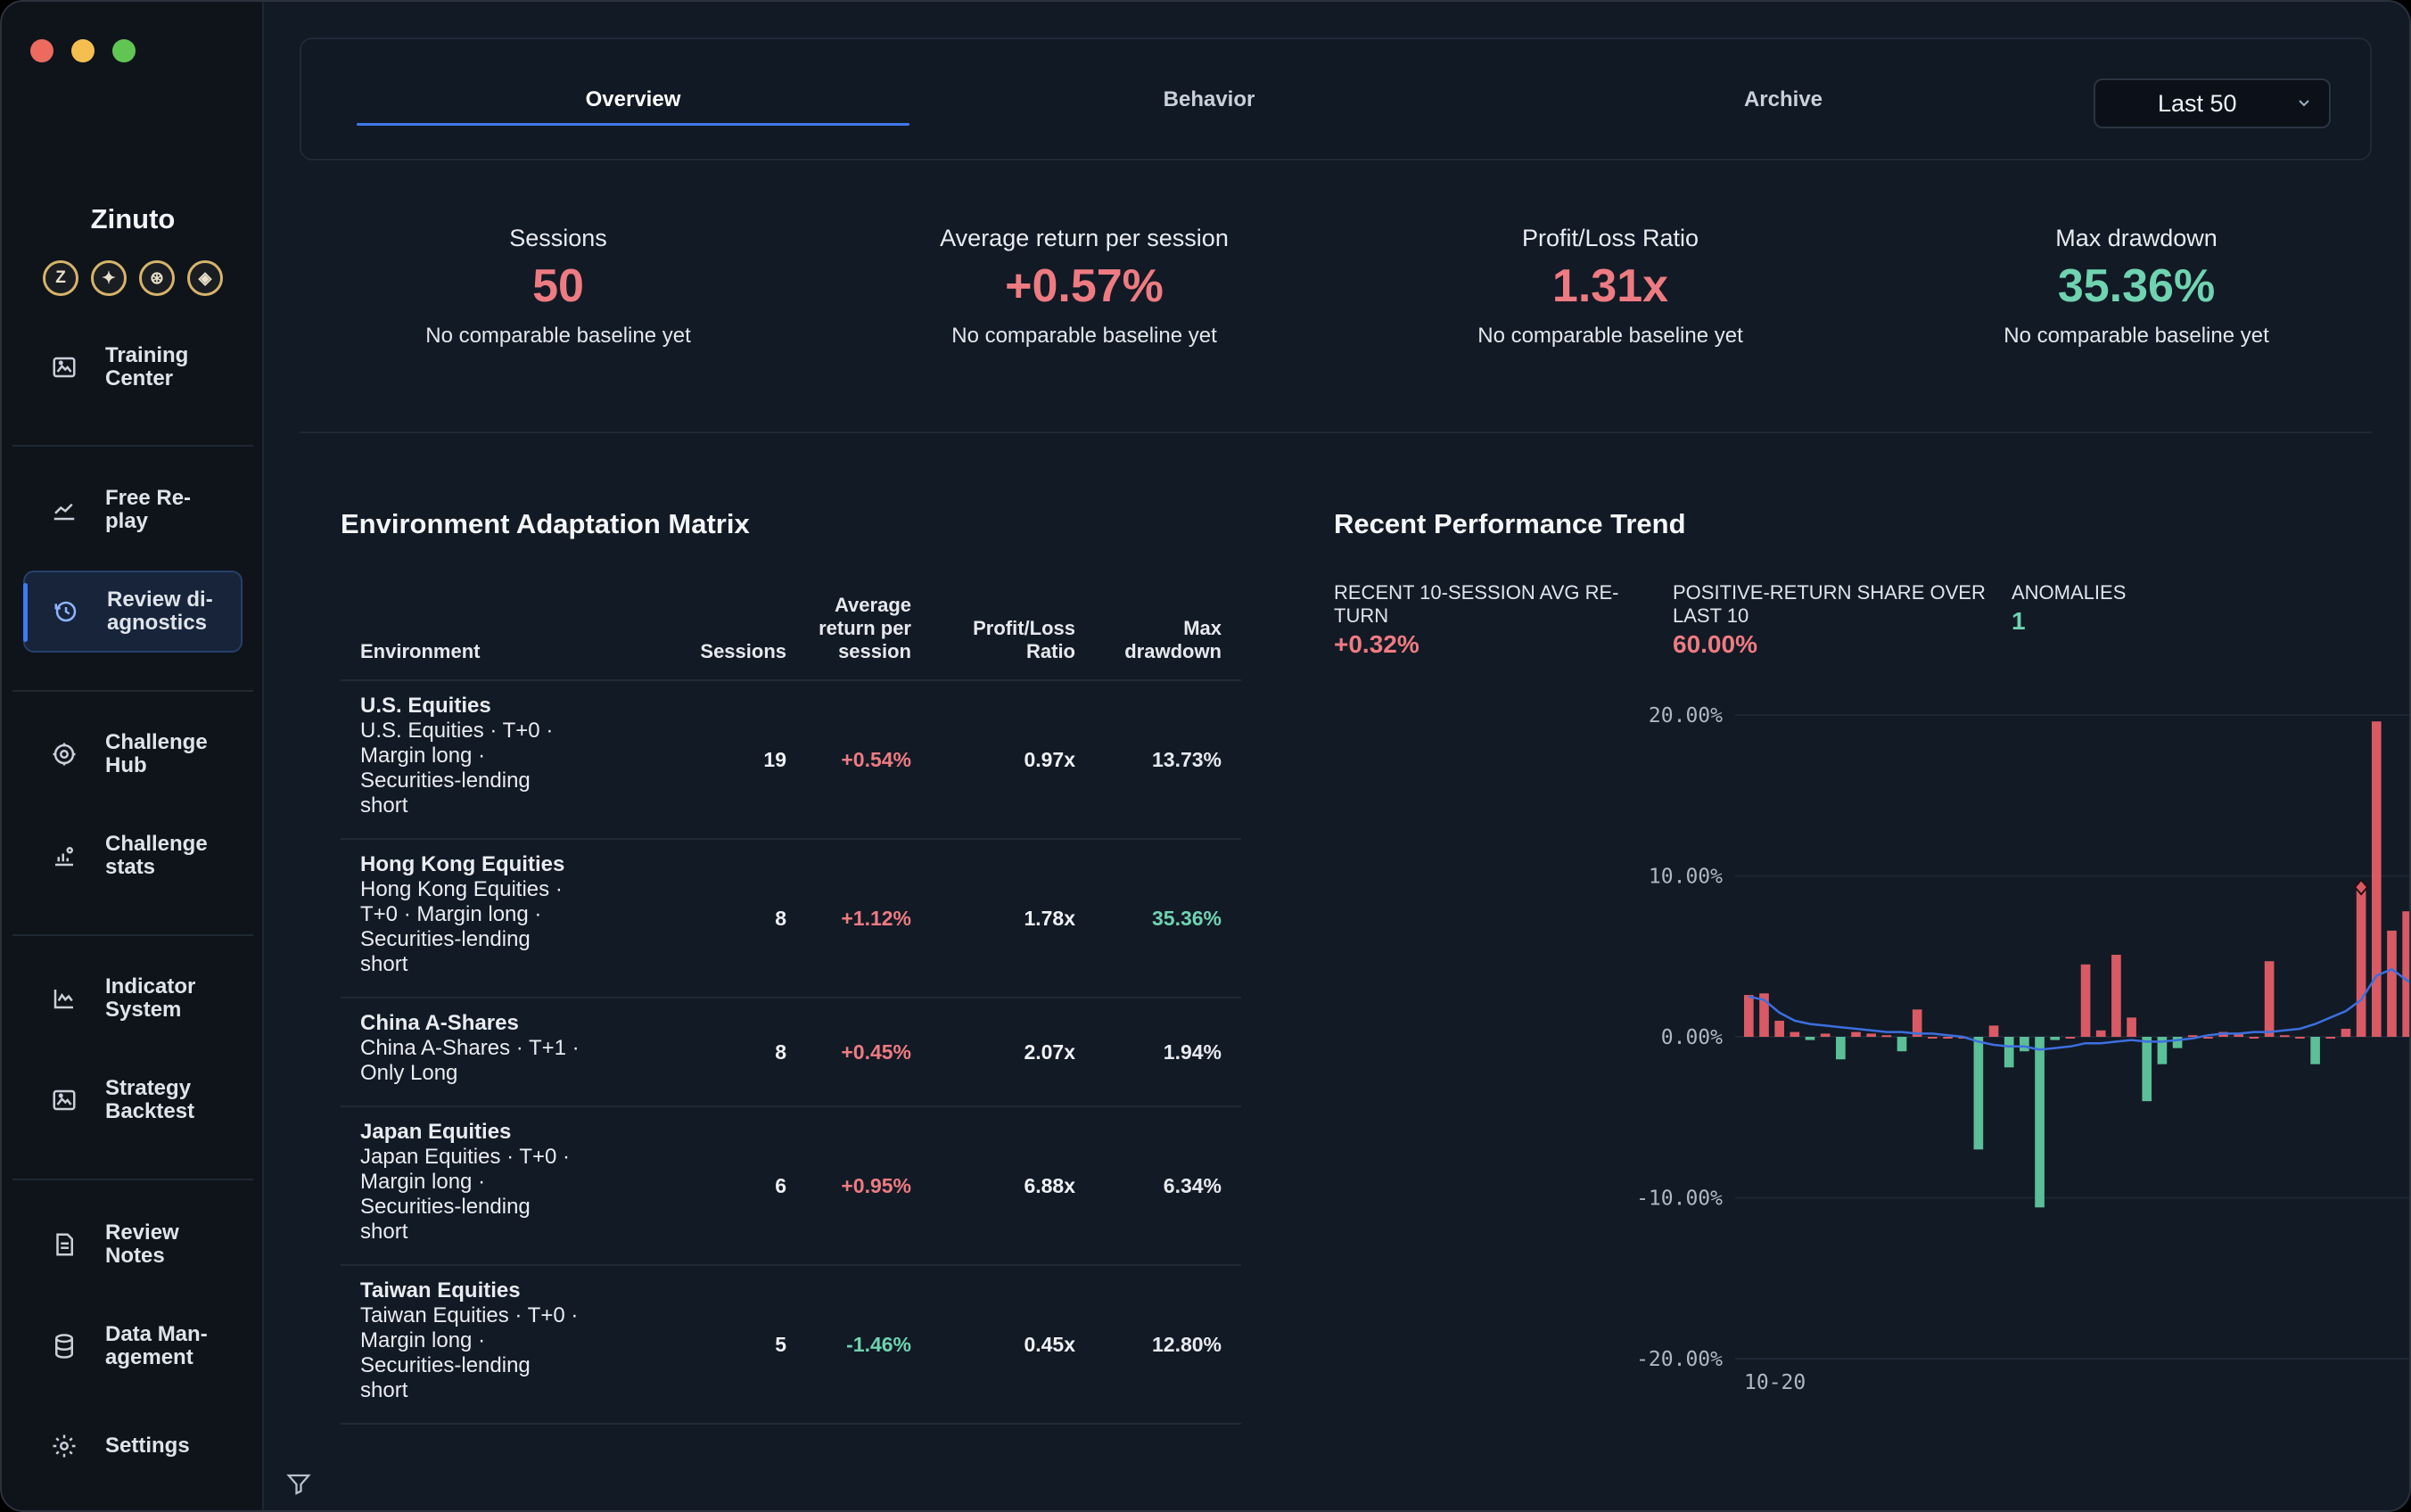  I want to click on minimize-window-button, so click(83, 50).